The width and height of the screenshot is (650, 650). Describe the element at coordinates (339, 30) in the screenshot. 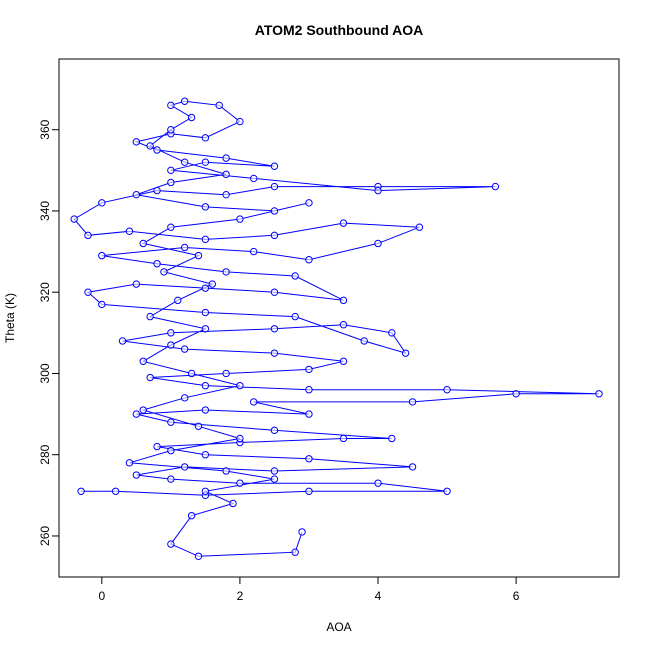

I see `chart-title: ATOM2 Southbound AOA` at that location.